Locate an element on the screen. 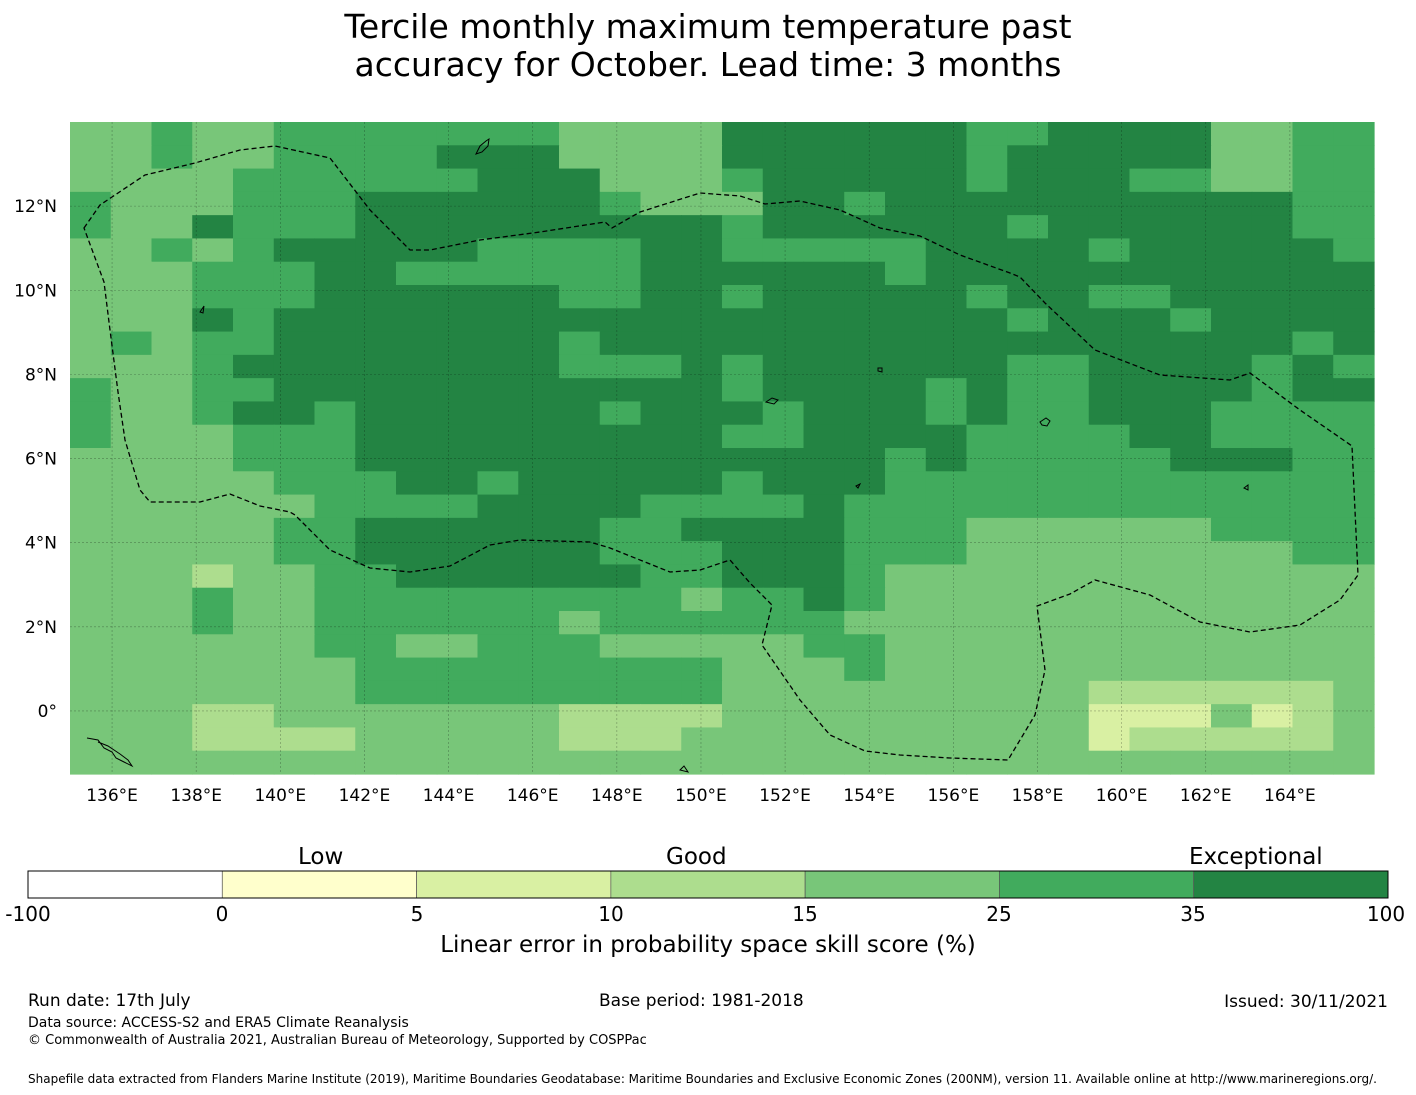 The width and height of the screenshot is (1416, 1095). base-period: Base period: 1981-2018 is located at coordinates (701, 1001).